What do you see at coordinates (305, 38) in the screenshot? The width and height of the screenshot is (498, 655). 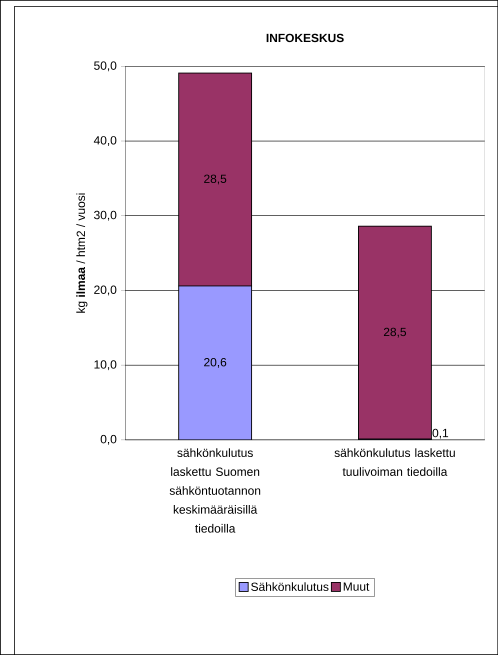 I see `chart-title: INFOKESKUS` at bounding box center [305, 38].